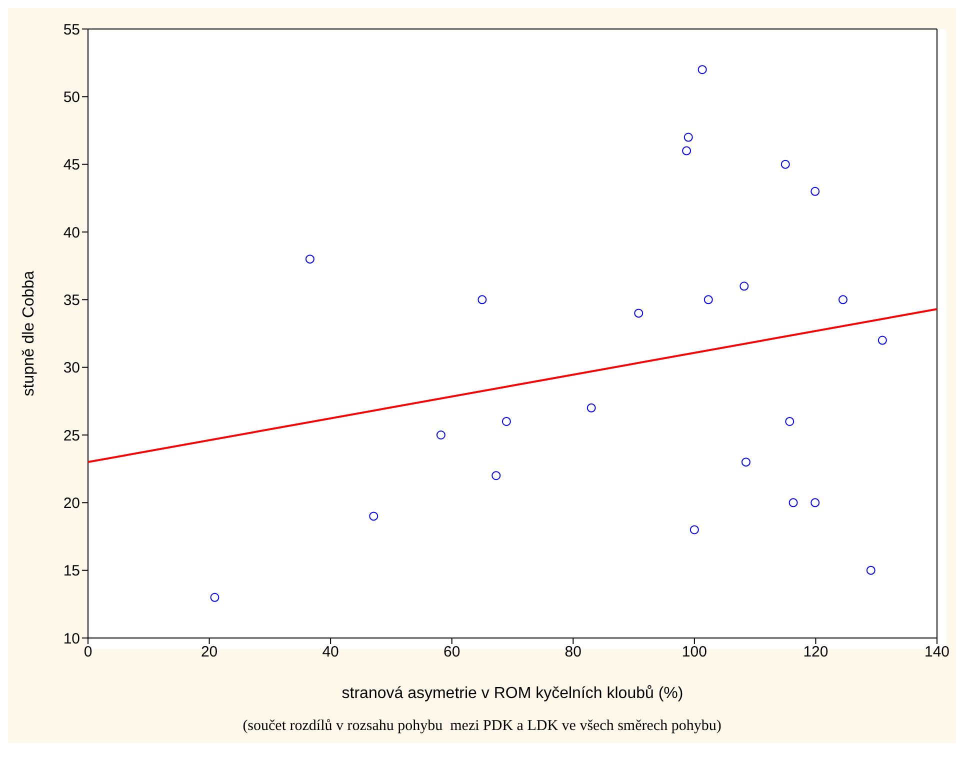  I want to click on y-tick-label: 20, so click(71, 503).